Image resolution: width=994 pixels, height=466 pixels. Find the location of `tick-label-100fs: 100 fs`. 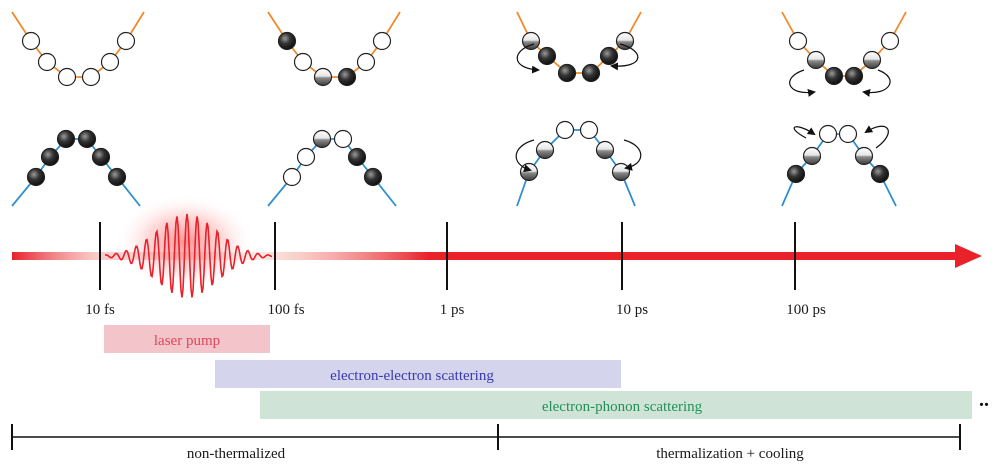

tick-label-100fs: 100 fs is located at coordinates (285, 310).